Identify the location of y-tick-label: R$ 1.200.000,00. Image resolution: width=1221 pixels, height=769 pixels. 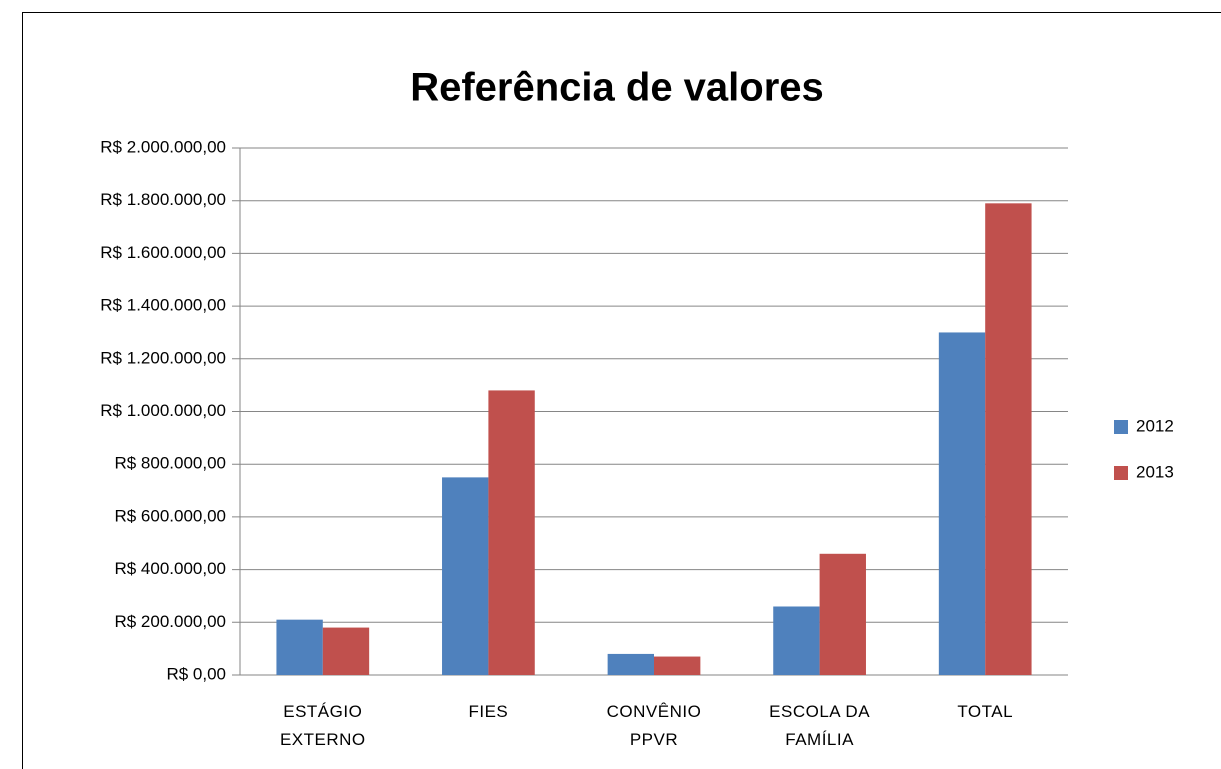
(163, 357).